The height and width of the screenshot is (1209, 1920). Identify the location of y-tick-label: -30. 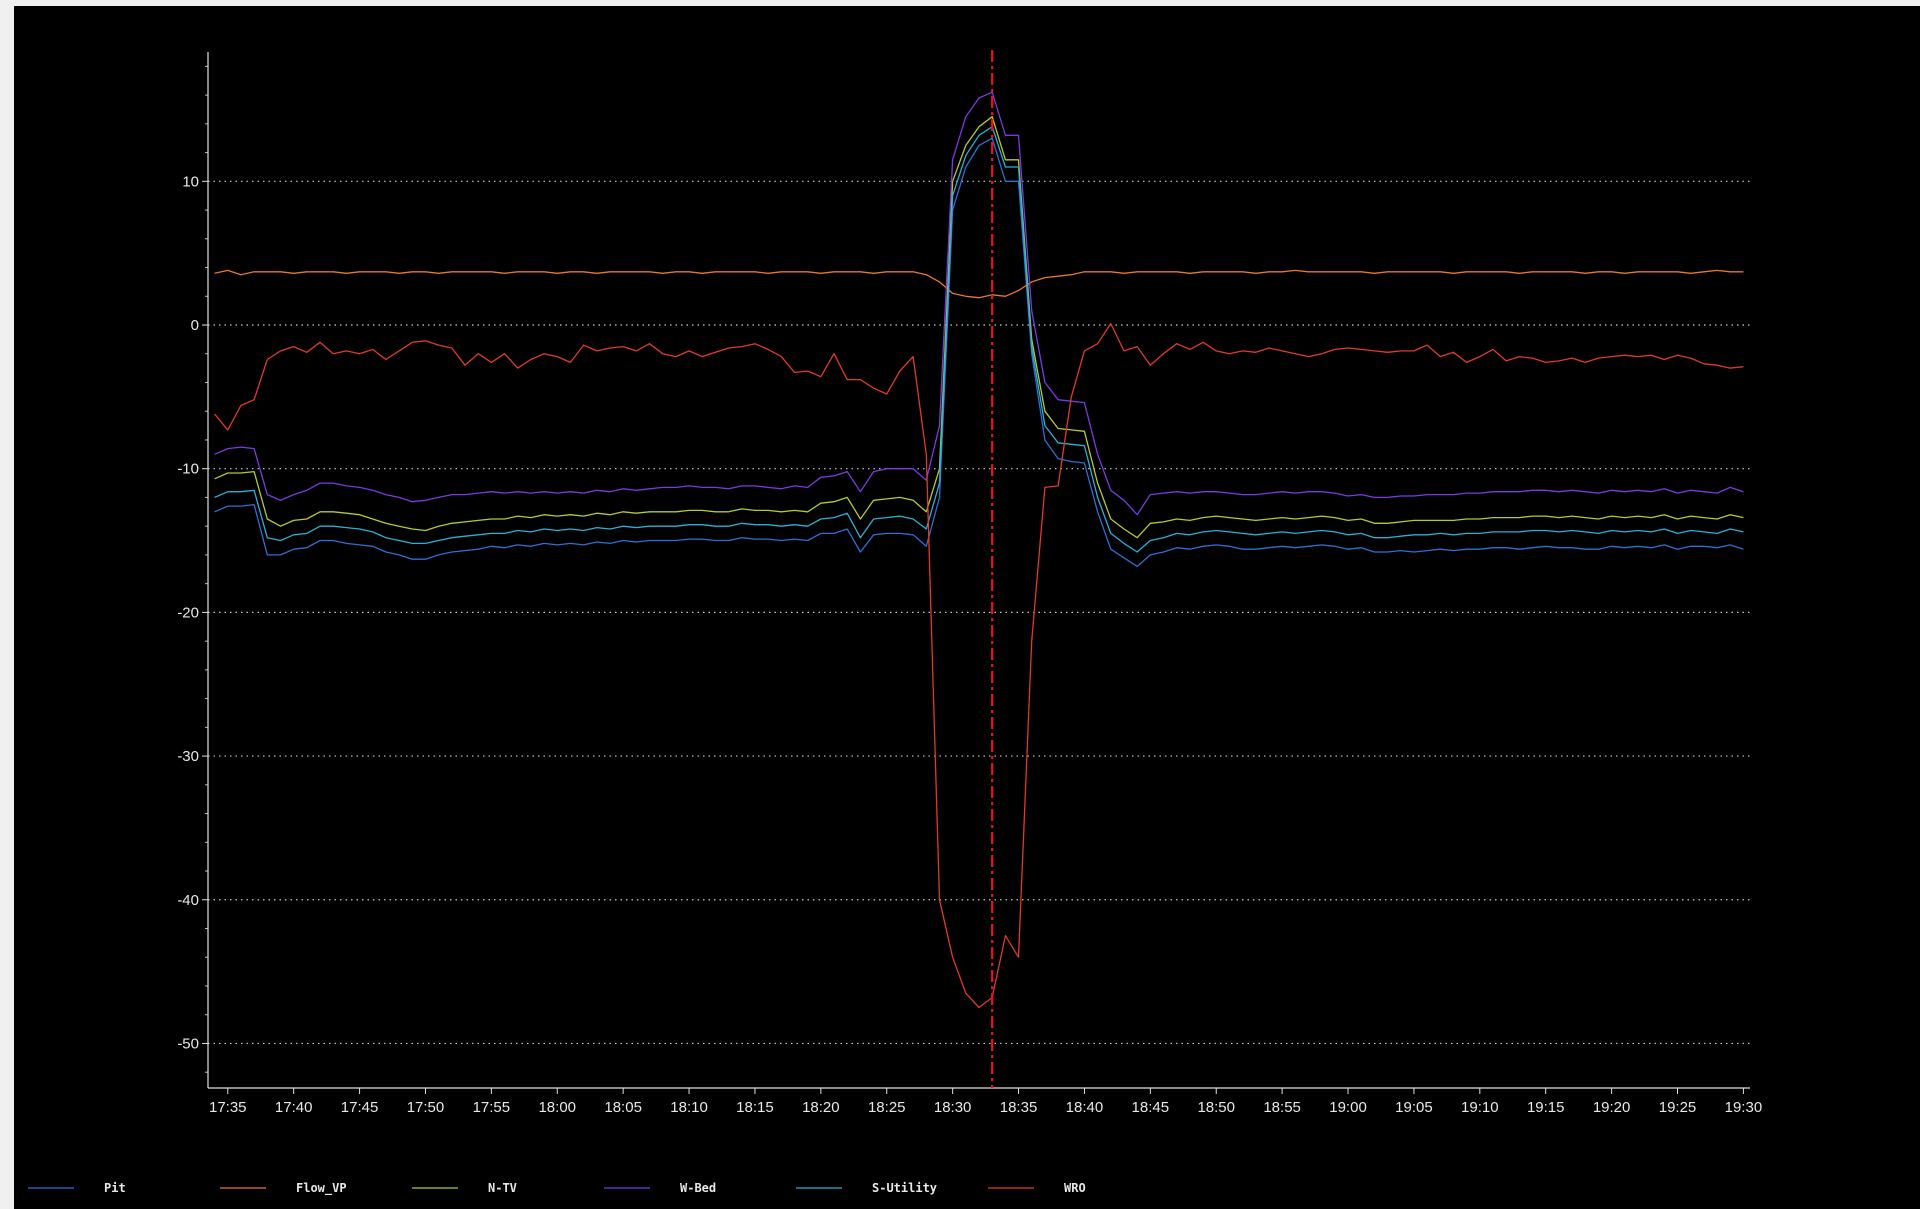
(188, 756).